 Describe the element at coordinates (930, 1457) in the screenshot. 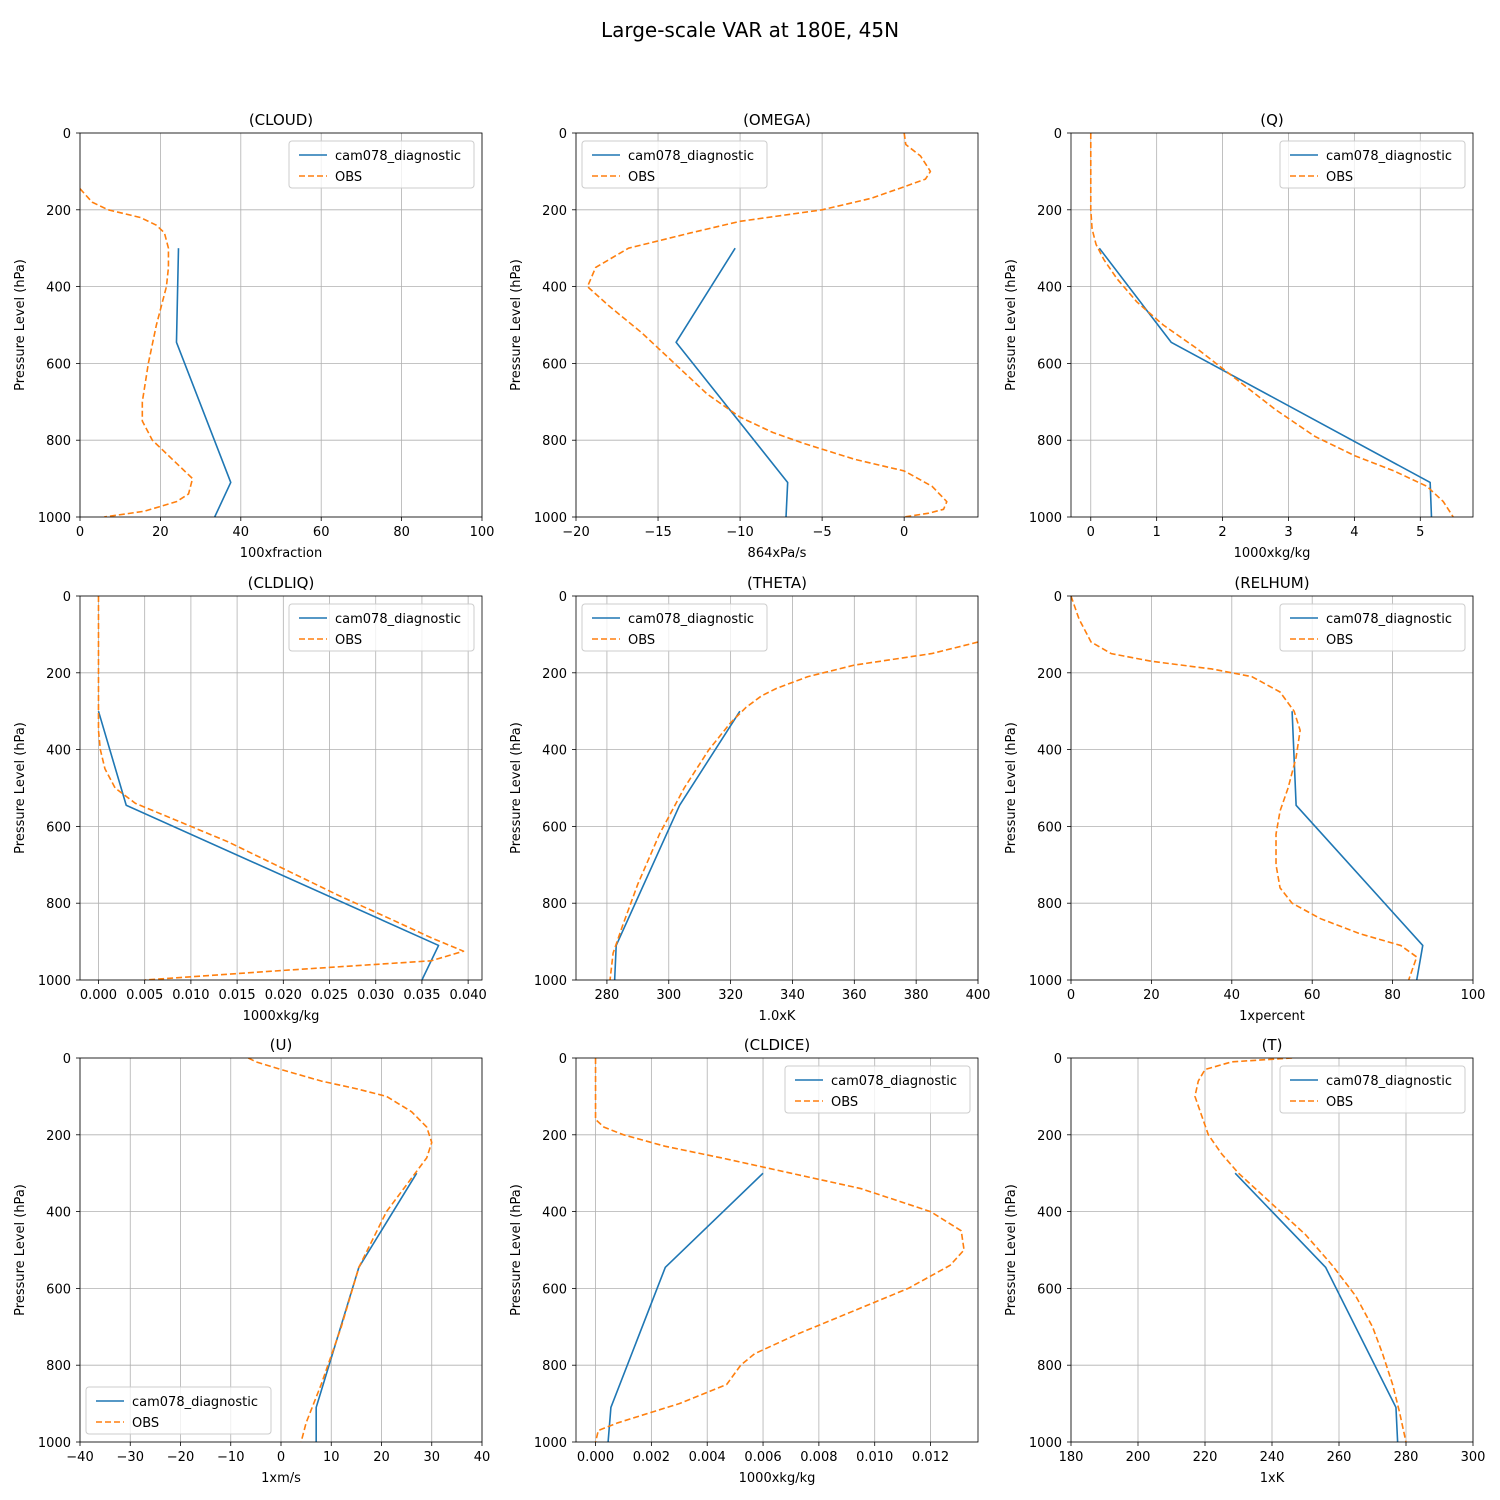

I see `x-tick-label: 0.012` at that location.